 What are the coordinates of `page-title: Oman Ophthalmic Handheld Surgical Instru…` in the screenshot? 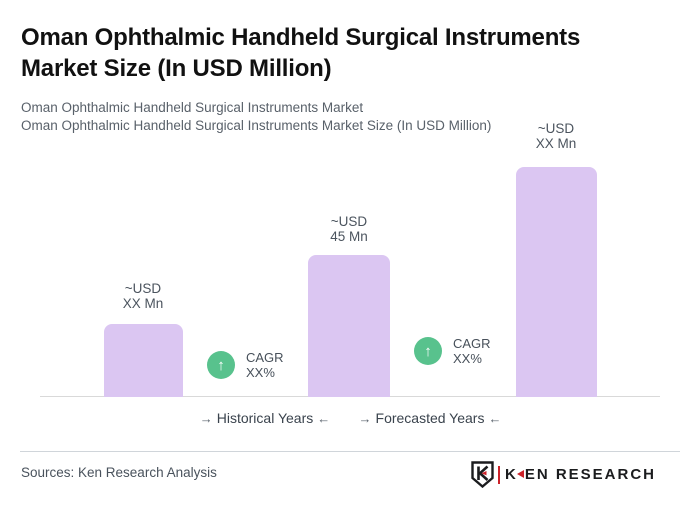 It's located at (351, 53).